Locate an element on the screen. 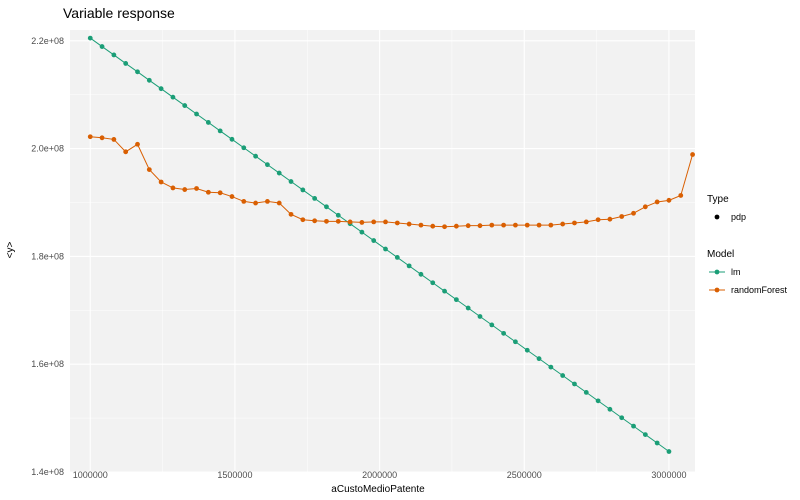 The height and width of the screenshot is (500, 800). legend-type-pdp-marker is located at coordinates (717, 217).